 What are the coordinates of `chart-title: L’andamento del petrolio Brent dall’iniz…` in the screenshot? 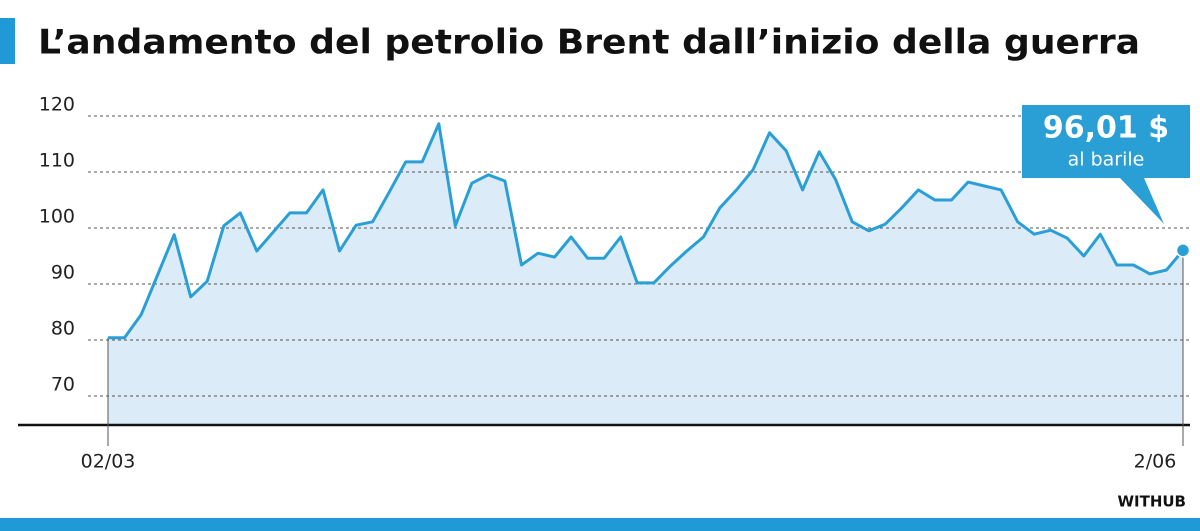 It's located at (589, 43).